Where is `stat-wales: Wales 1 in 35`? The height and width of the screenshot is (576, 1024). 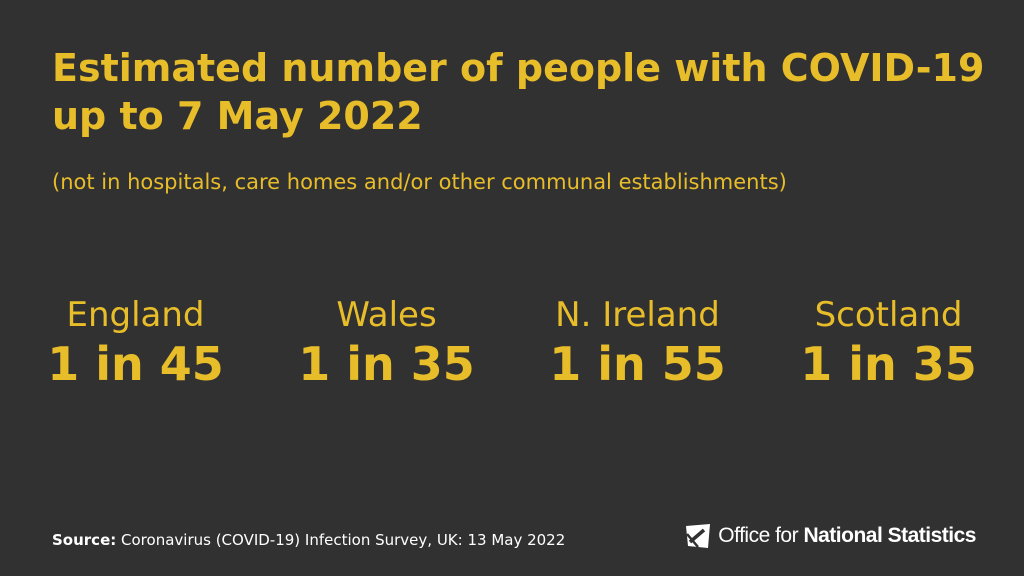
stat-wales: Wales 1 in 35 is located at coordinates (386, 343).